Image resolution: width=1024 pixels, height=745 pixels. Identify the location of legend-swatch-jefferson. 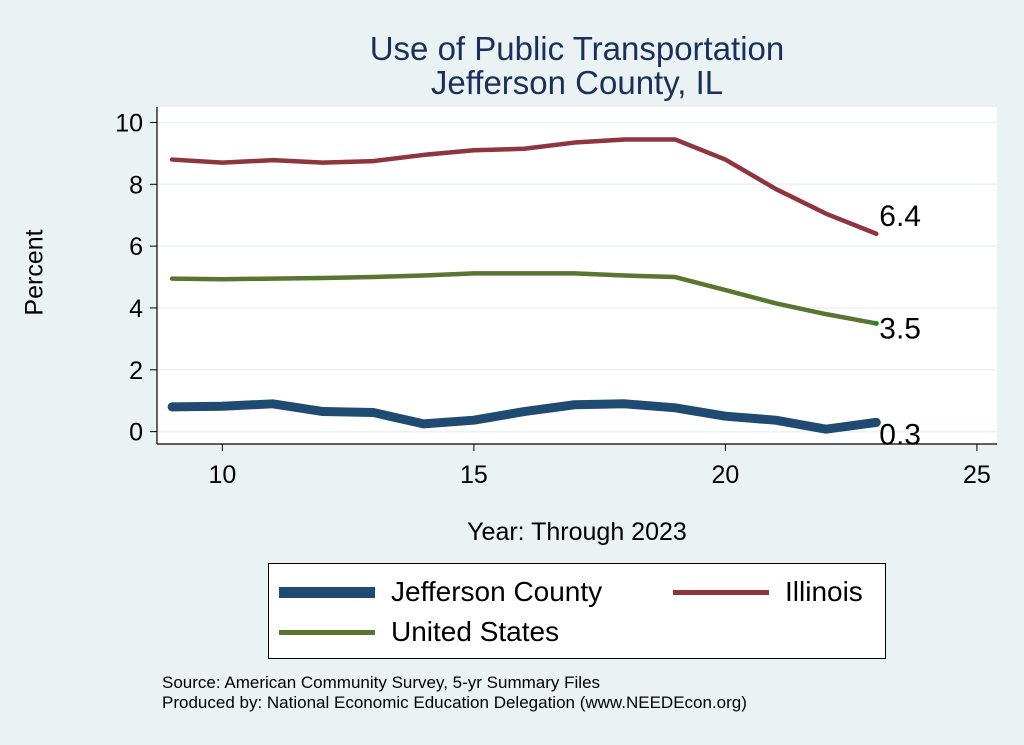
(327, 592).